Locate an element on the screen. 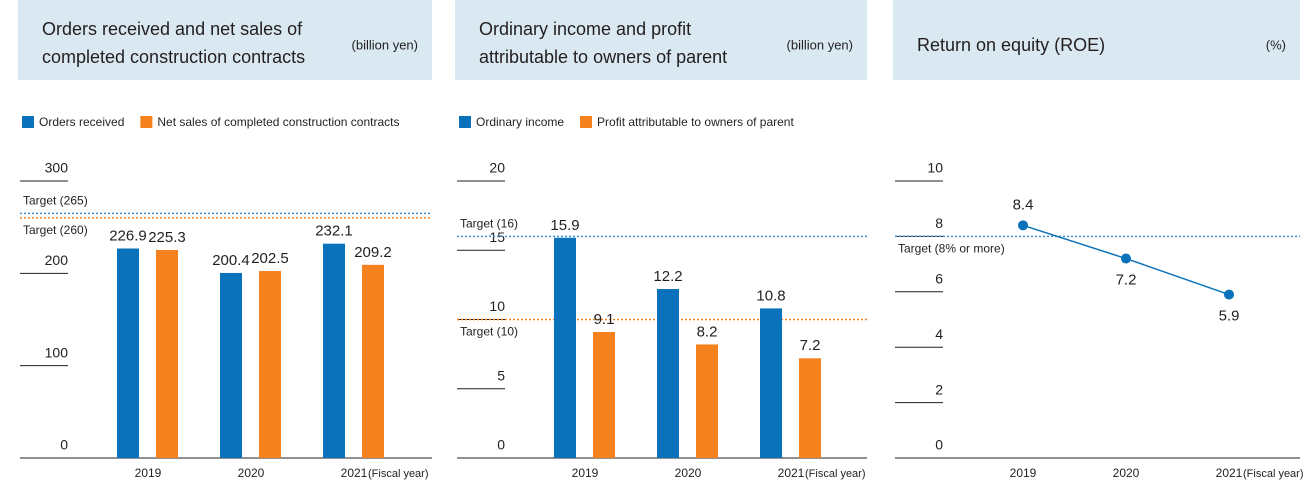 This screenshot has height=483, width=1307. value-label: 8.4 is located at coordinates (1023, 204).